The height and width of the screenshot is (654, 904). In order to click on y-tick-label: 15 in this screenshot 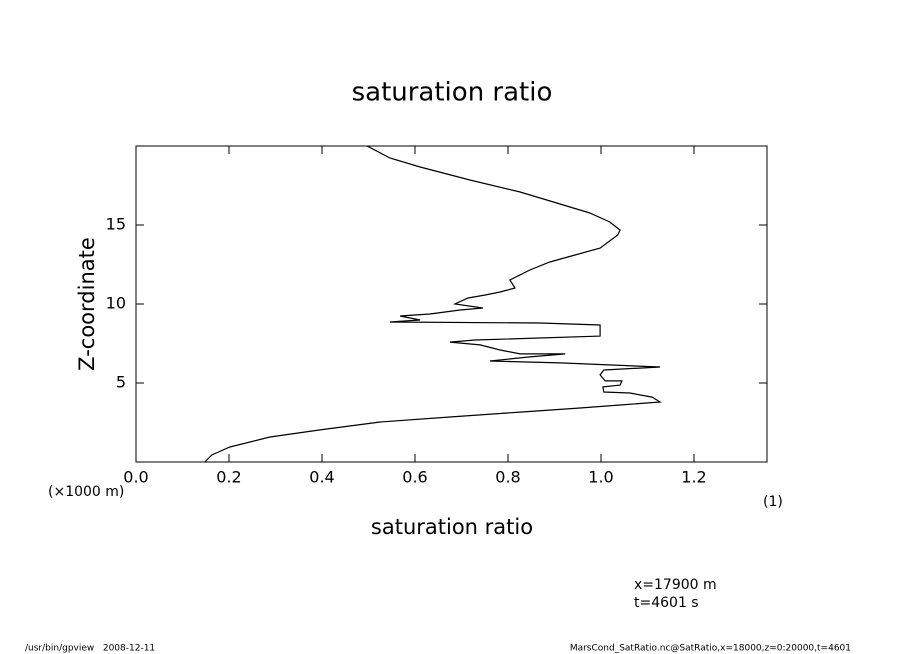, I will do `click(116, 224)`.